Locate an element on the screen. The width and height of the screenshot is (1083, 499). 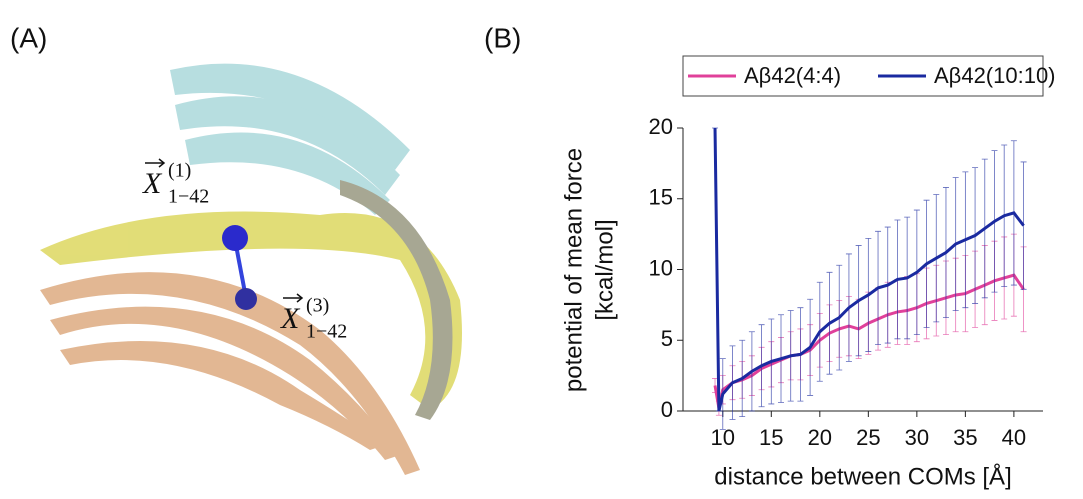
annotation-superscript: (3) is located at coordinates (317, 306).